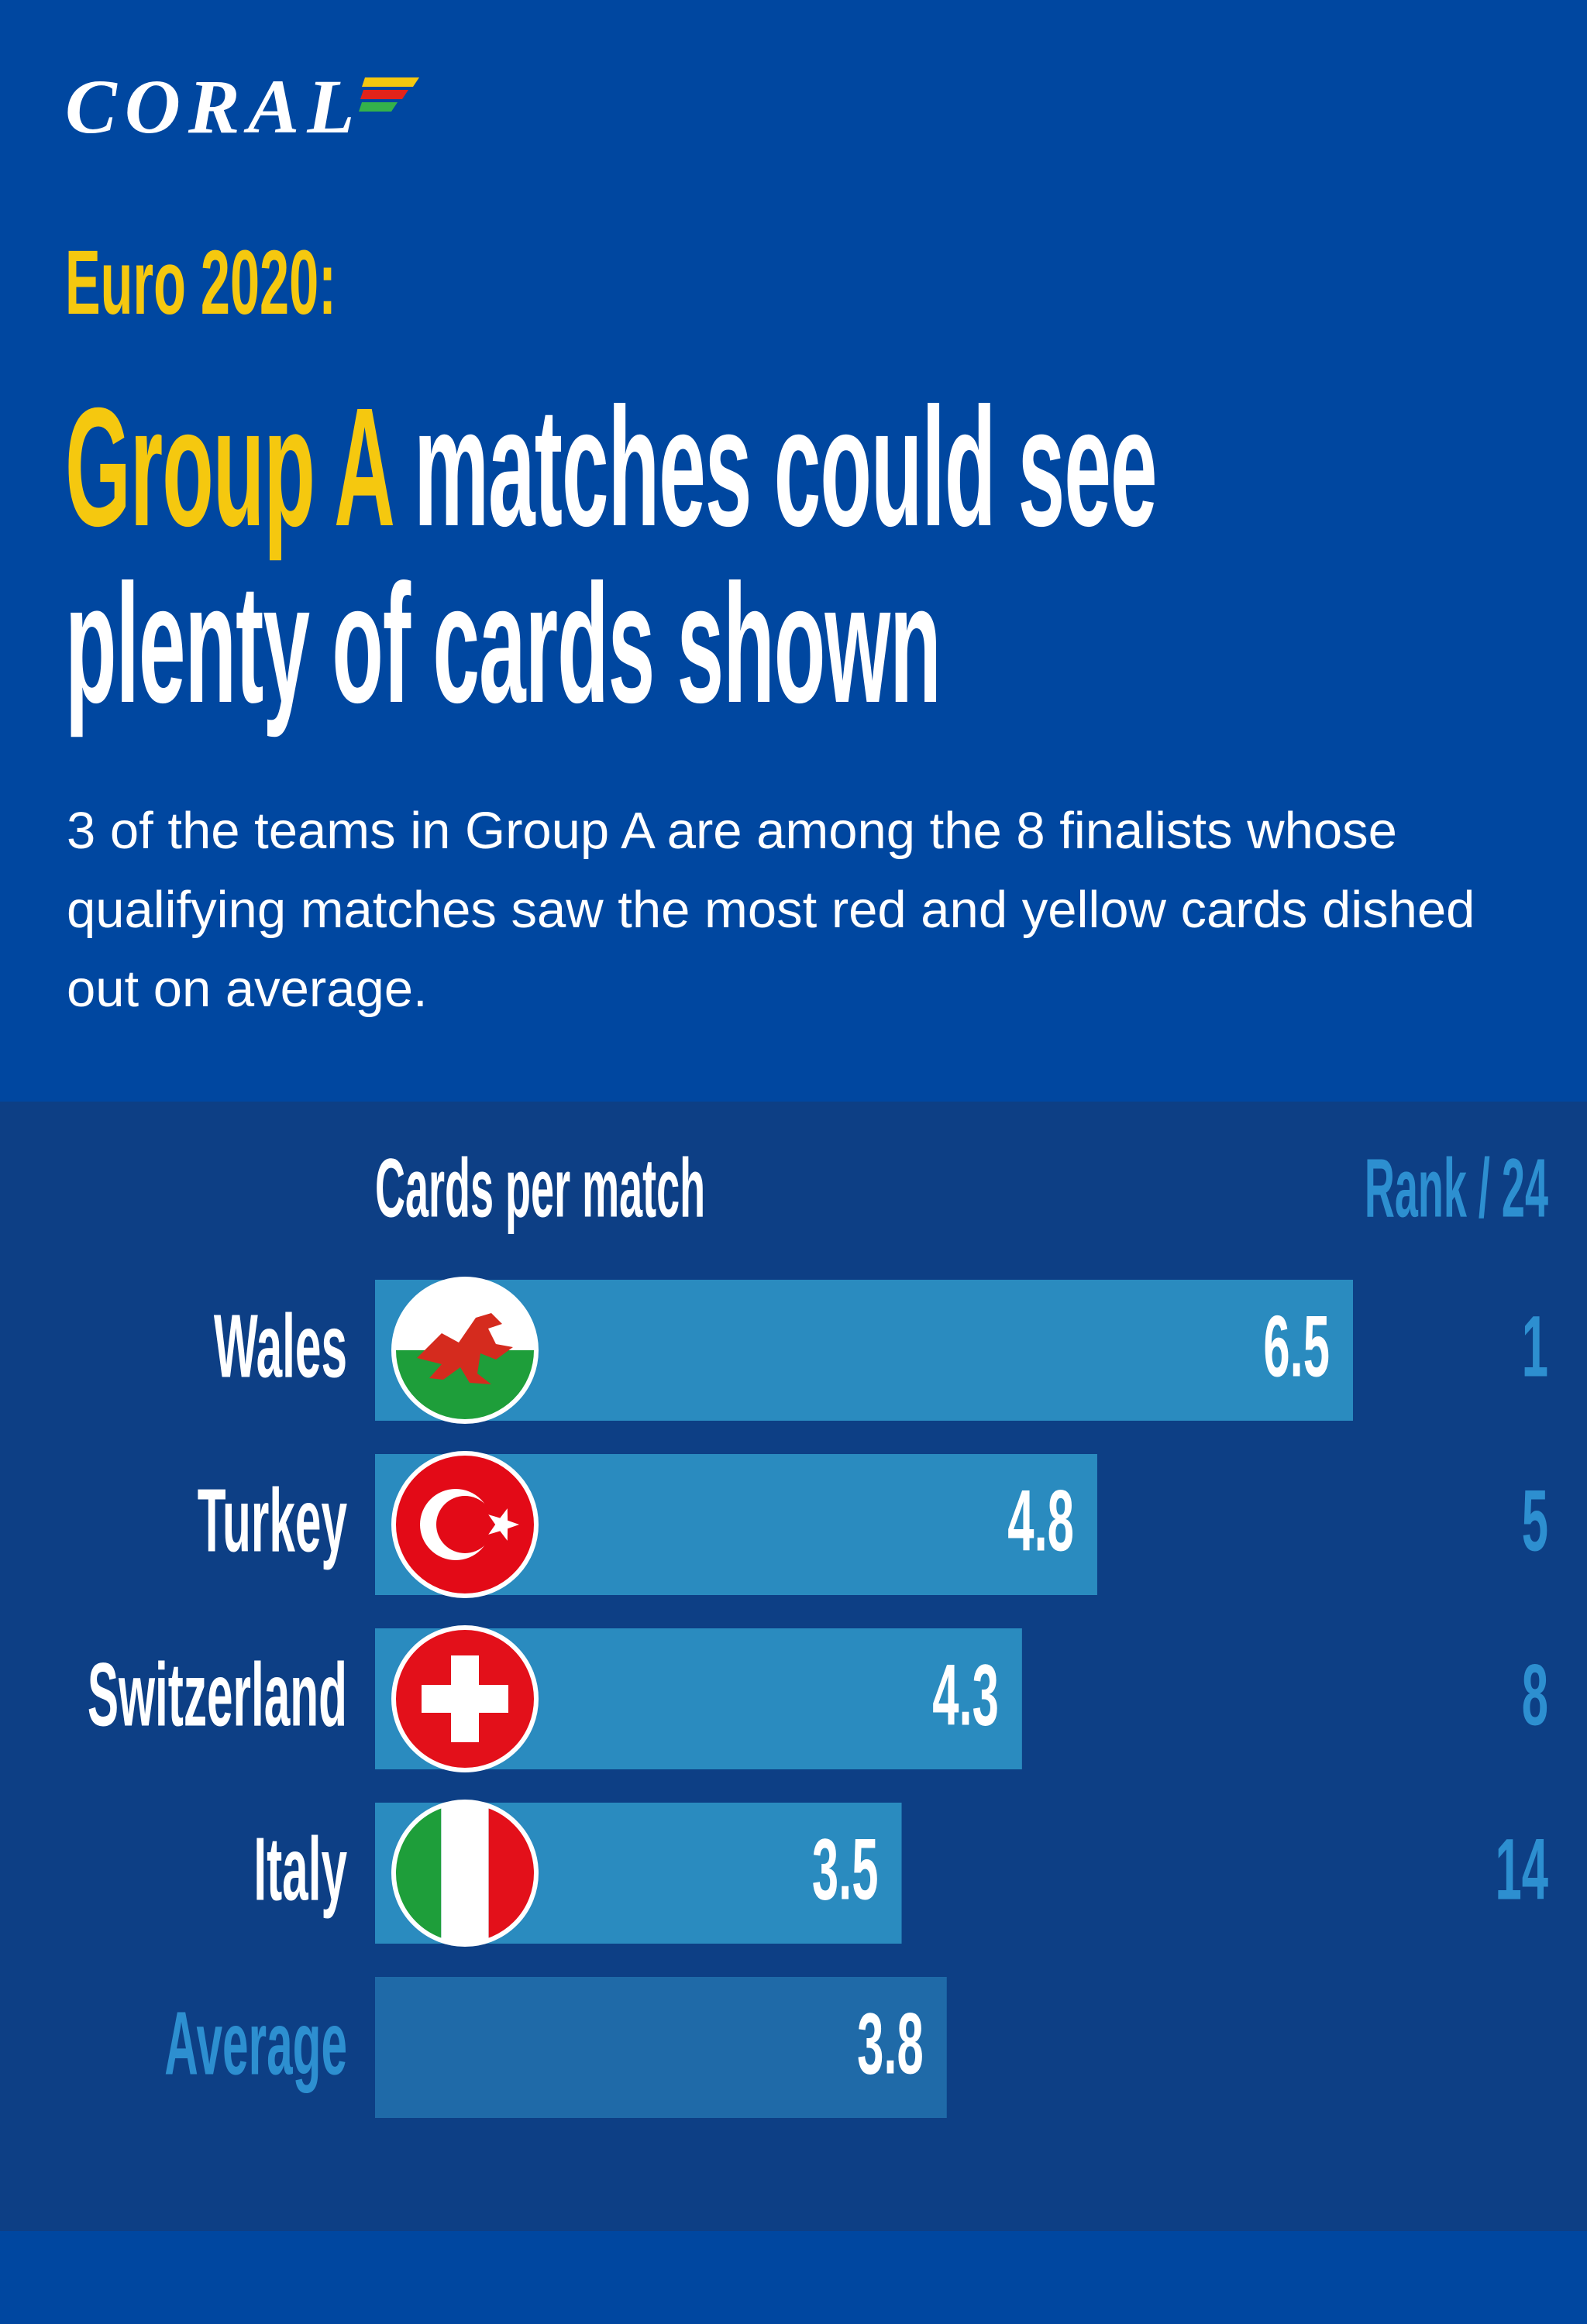 This screenshot has height=2324, width=1587. What do you see at coordinates (1535, 1346) in the screenshot?
I see `rank-wales: 1` at bounding box center [1535, 1346].